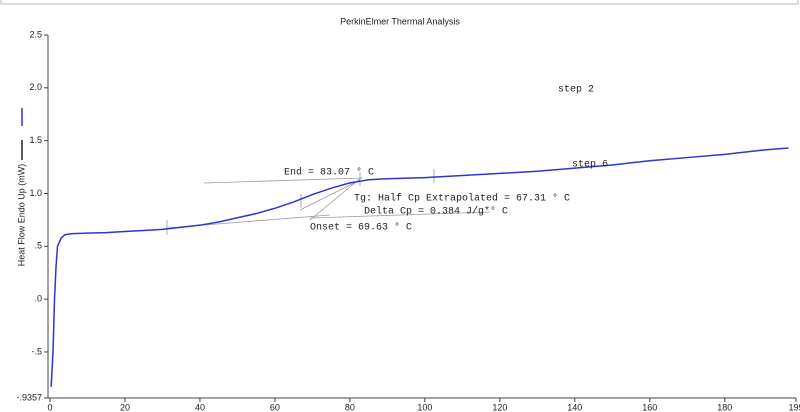  Describe the element at coordinates (499, 407) in the screenshot. I see `x-tick-label: 120` at that location.